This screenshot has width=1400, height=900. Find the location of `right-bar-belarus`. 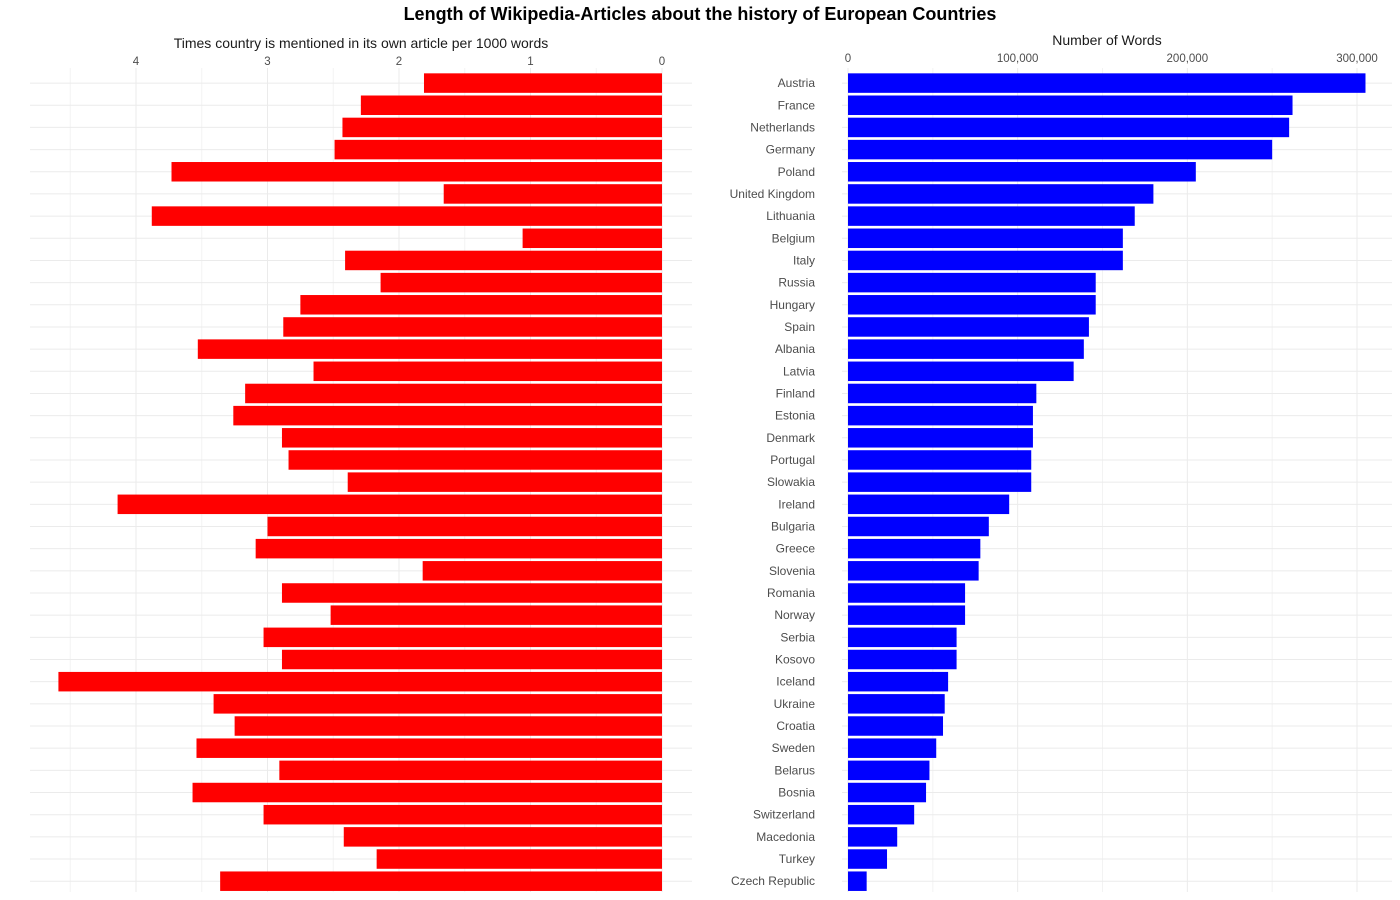

right-bar-belarus is located at coordinates (889, 770).